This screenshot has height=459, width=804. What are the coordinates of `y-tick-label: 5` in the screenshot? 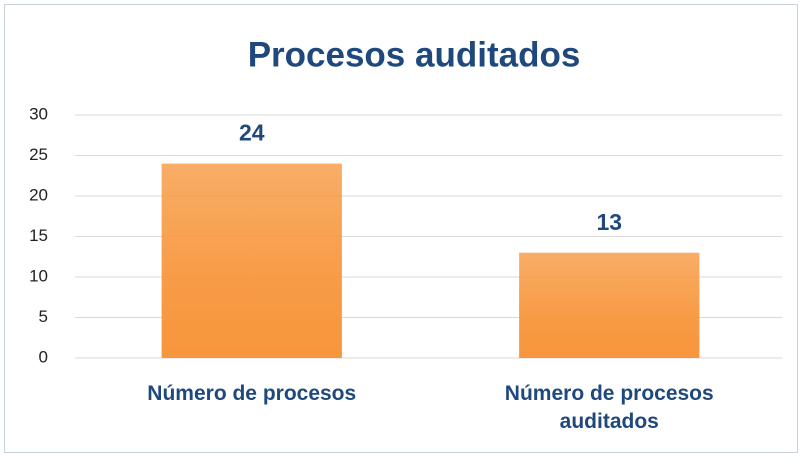 It's located at (43, 316).